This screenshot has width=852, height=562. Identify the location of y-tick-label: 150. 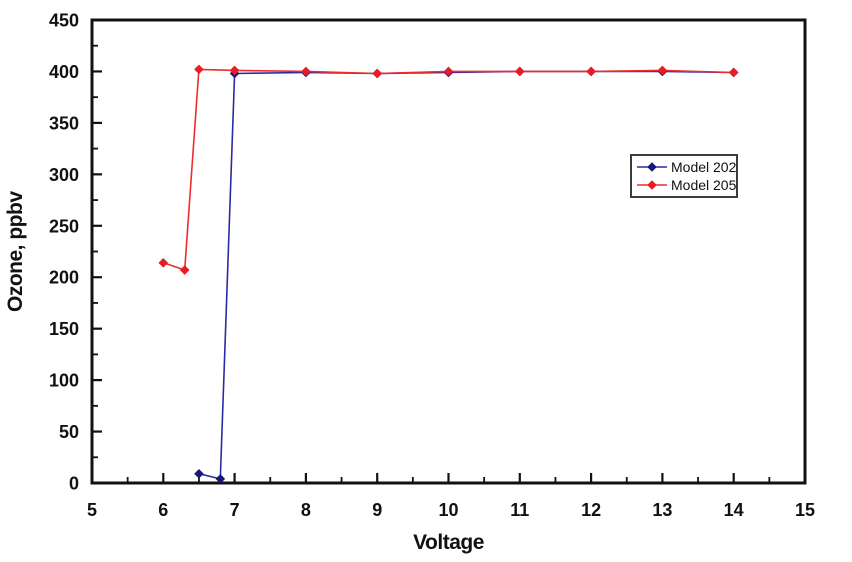
(64, 329).